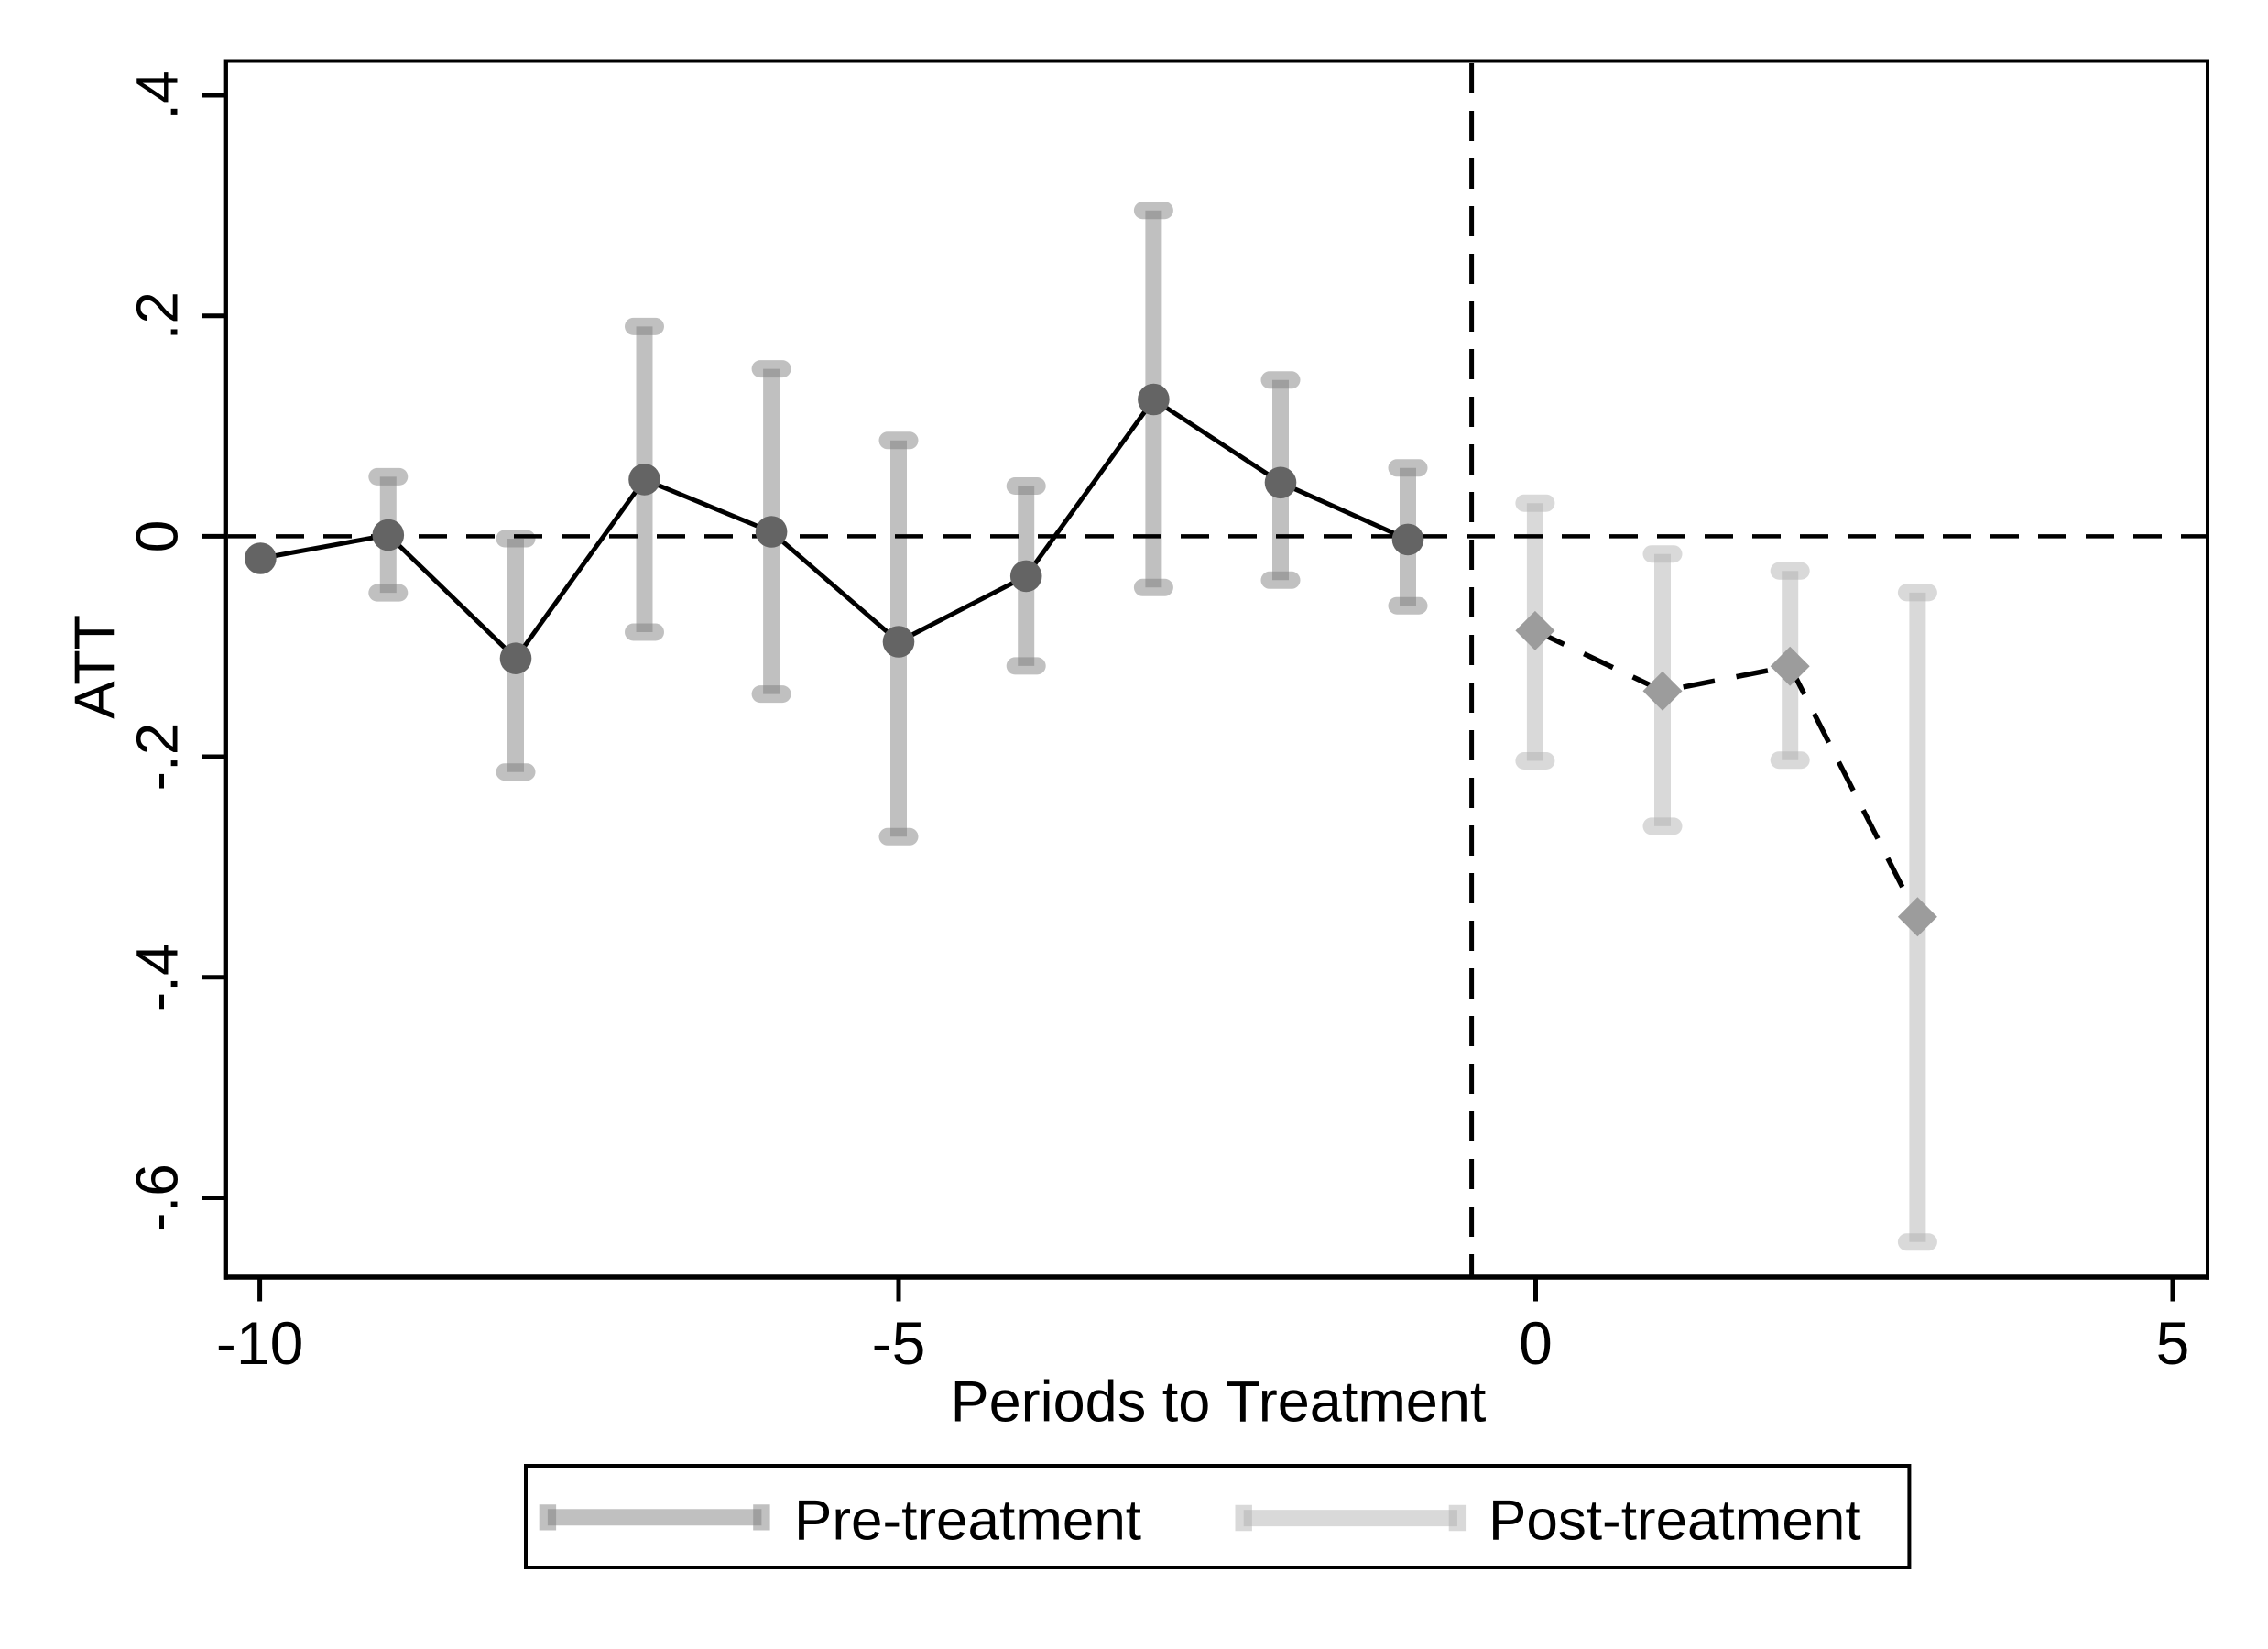 The height and width of the screenshot is (1649, 2268). Describe the element at coordinates (157, 315) in the screenshot. I see `svg-text: .2` at that location.